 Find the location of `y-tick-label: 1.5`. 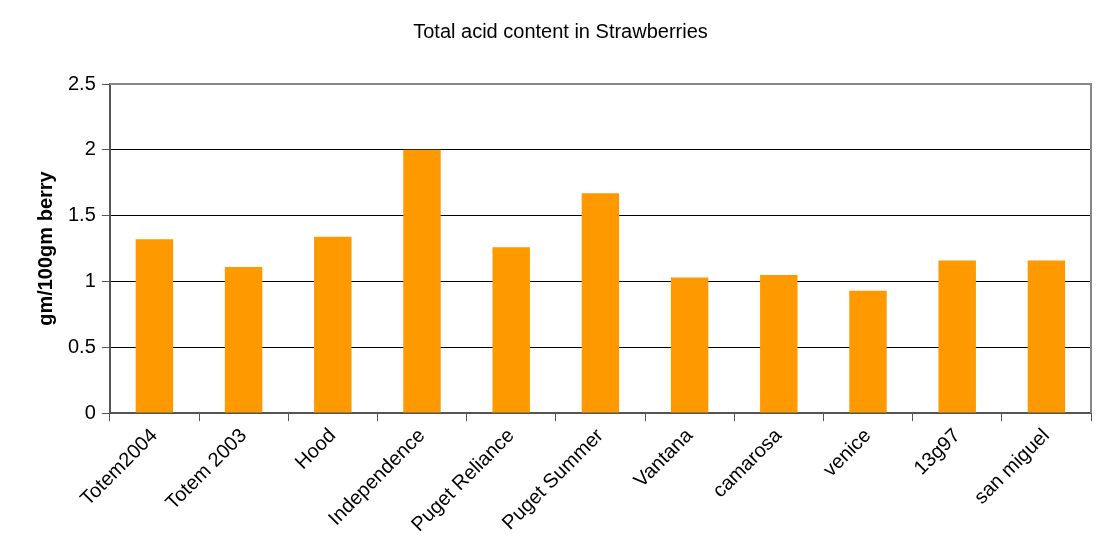

y-tick-label: 1.5 is located at coordinates (81, 214).